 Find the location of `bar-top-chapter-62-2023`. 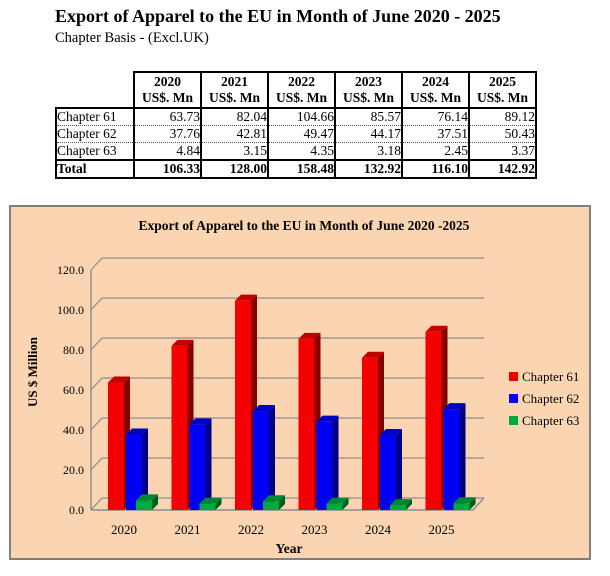

bar-top-chapter-62-2023 is located at coordinates (327, 418).